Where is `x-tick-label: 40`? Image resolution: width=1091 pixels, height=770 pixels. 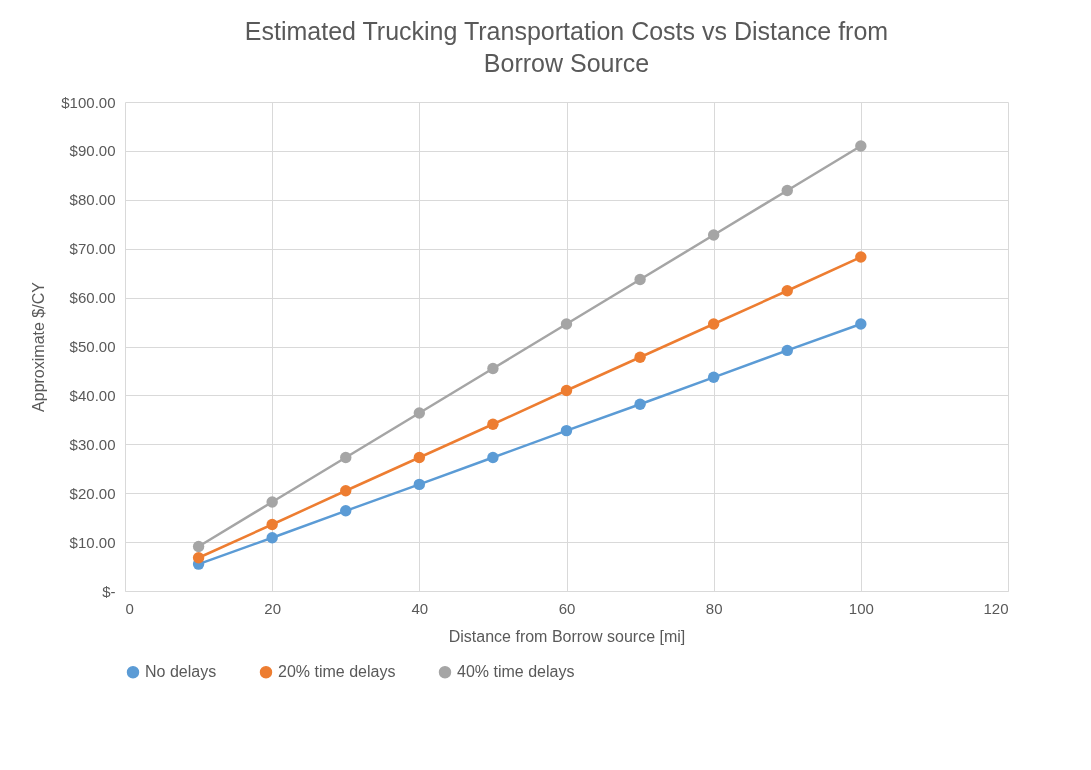
x-tick-label: 40 is located at coordinates (420, 608).